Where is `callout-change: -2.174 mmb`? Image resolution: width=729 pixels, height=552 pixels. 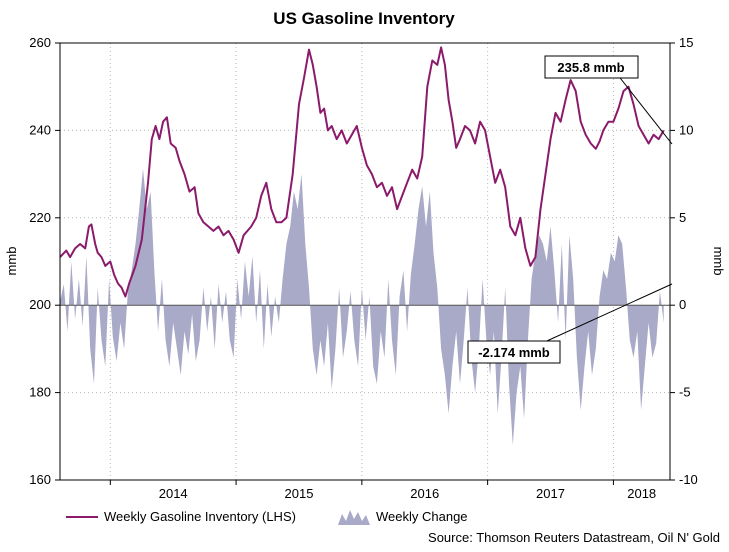
callout-change: -2.174 mmb is located at coordinates (514, 352).